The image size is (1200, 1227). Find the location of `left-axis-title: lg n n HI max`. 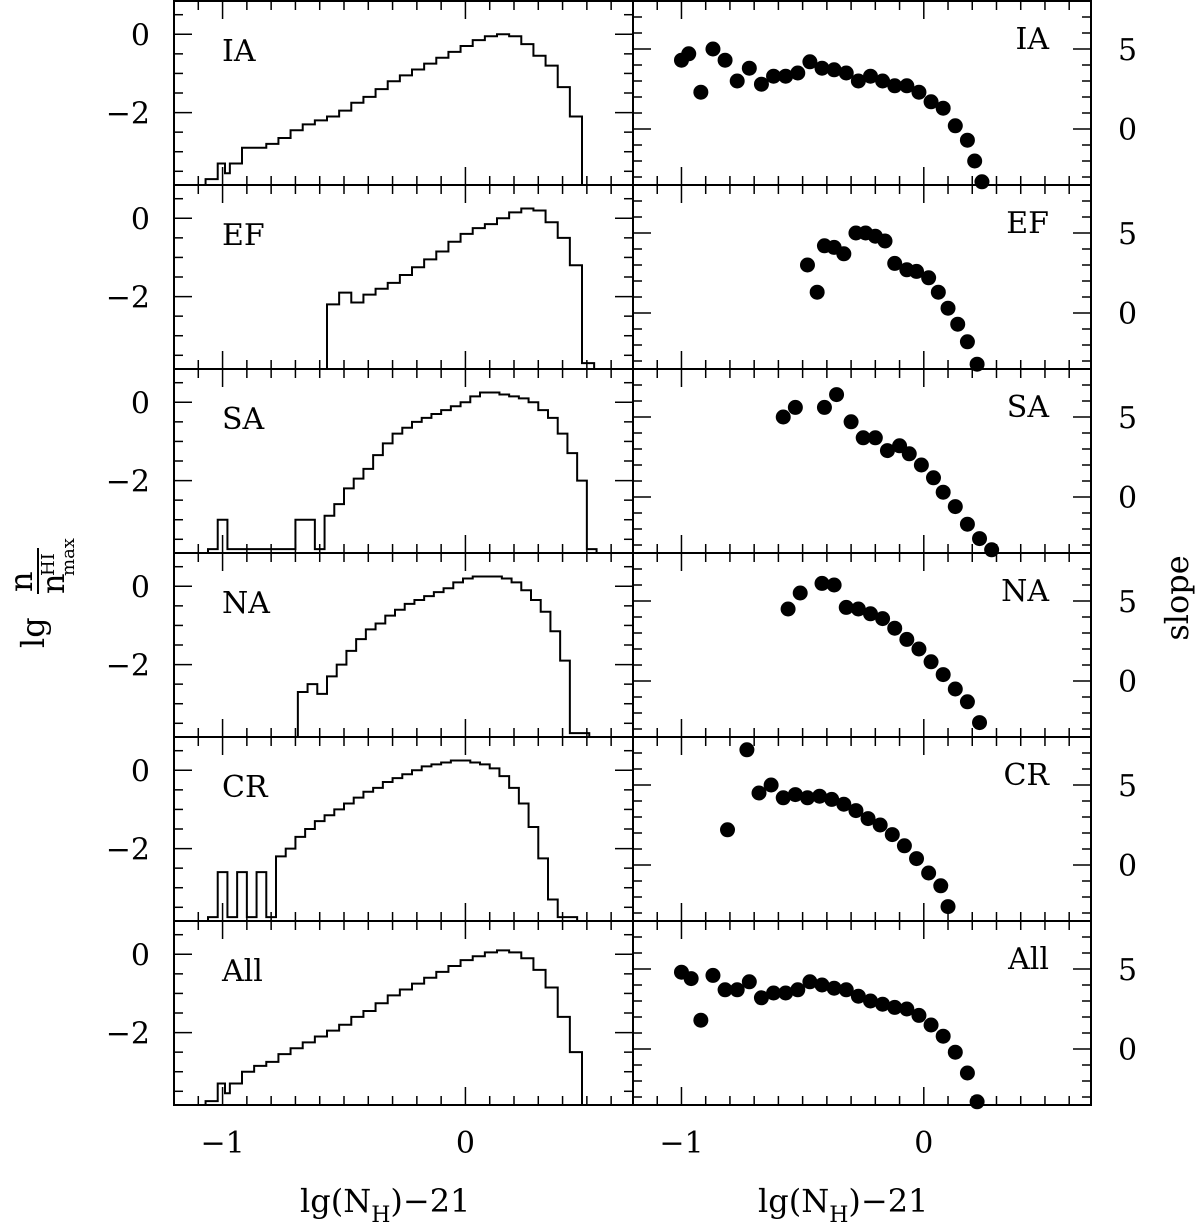

left-axis-title: lg n n HI max is located at coordinates (40, 593).